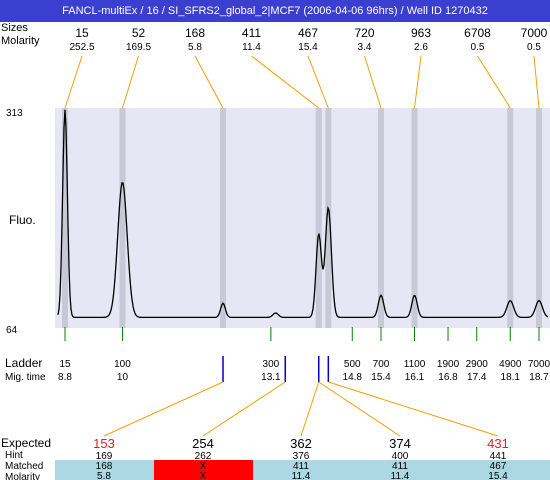  I want to click on matched-molarity-value: X, so click(203, 475).